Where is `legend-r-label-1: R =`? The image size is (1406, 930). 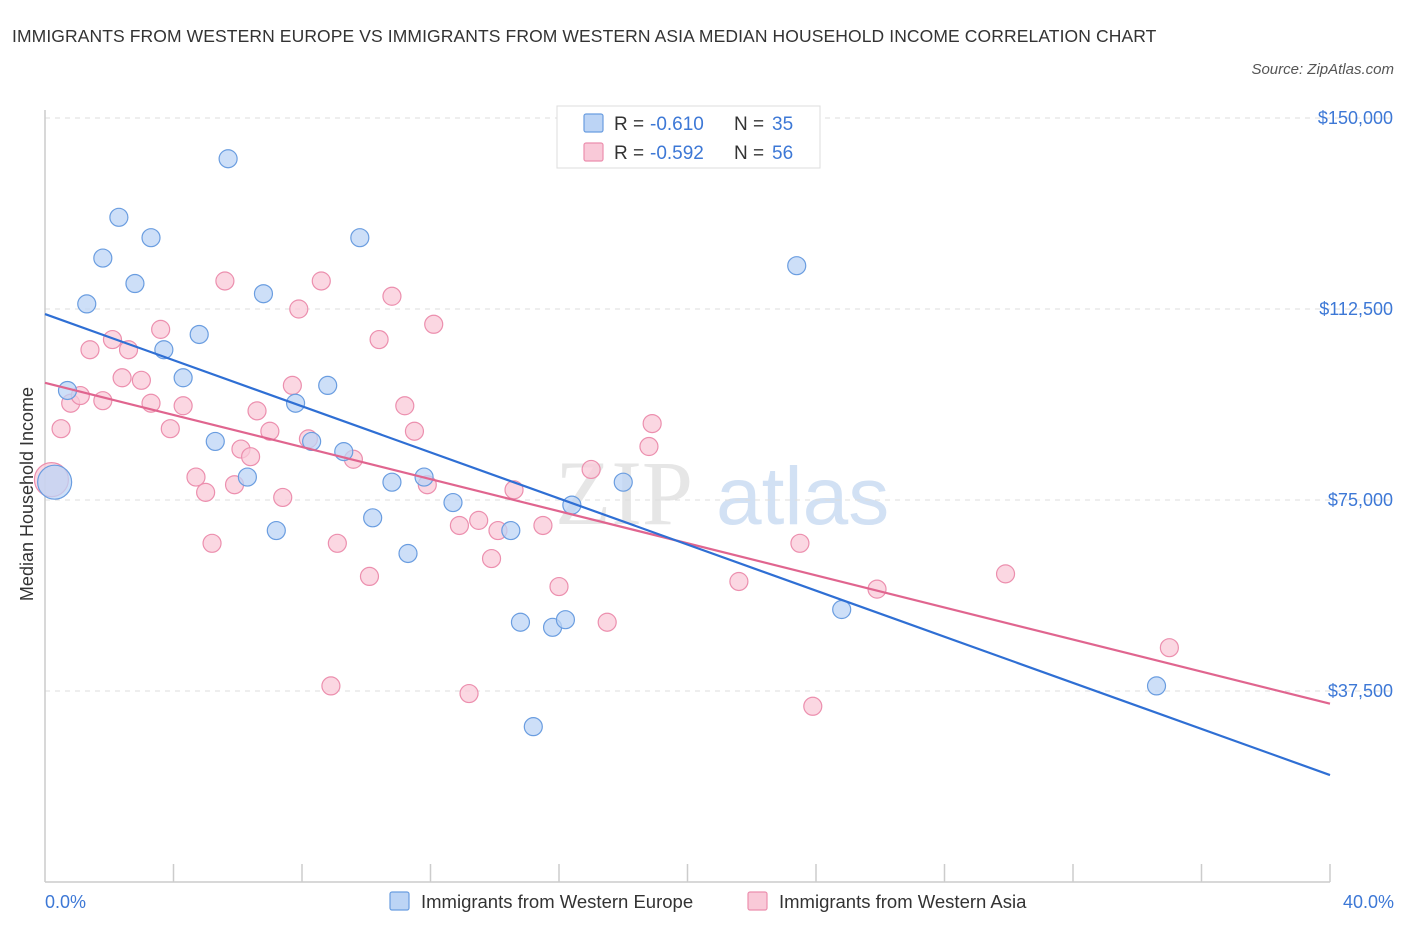
legend-r-label-1: R = is located at coordinates (629, 124).